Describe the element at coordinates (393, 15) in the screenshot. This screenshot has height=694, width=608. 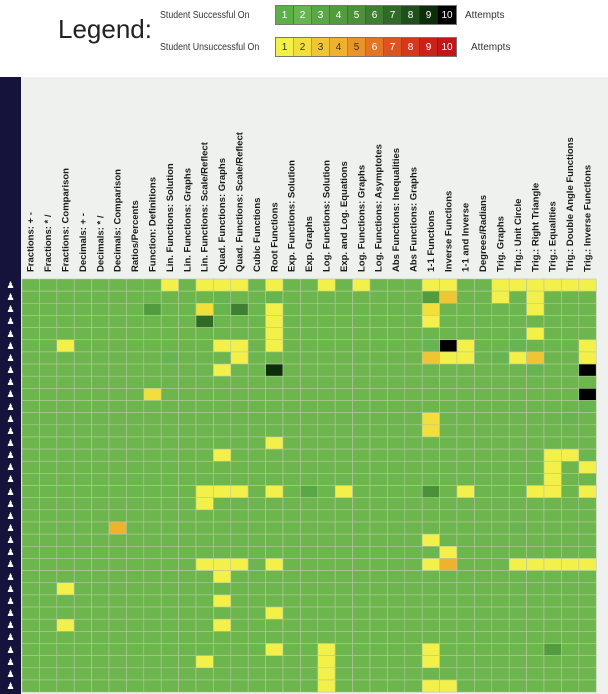
I see `success-swatch-7: 7` at that location.